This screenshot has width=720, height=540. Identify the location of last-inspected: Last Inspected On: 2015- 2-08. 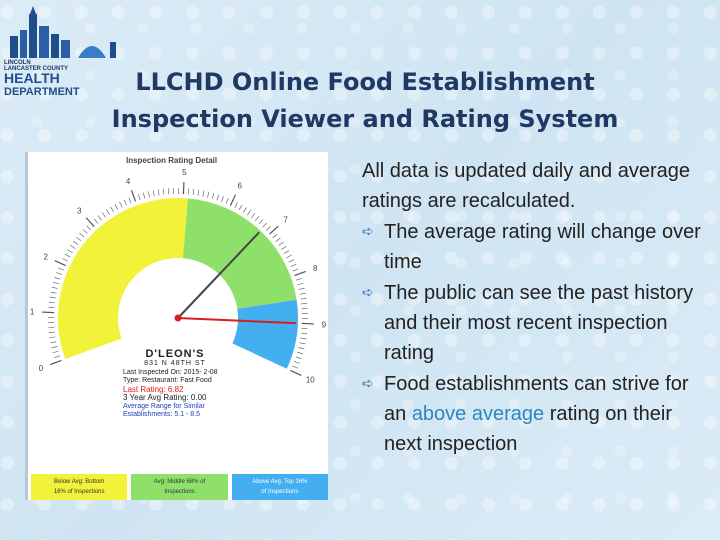
(170, 372).